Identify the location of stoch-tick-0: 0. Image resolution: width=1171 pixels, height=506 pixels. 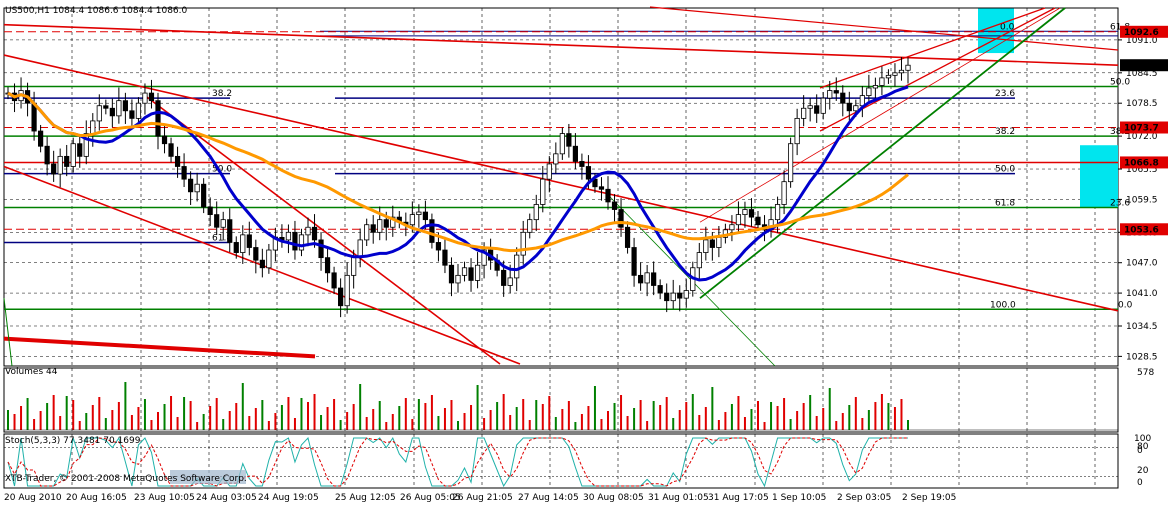
(1140, 483).